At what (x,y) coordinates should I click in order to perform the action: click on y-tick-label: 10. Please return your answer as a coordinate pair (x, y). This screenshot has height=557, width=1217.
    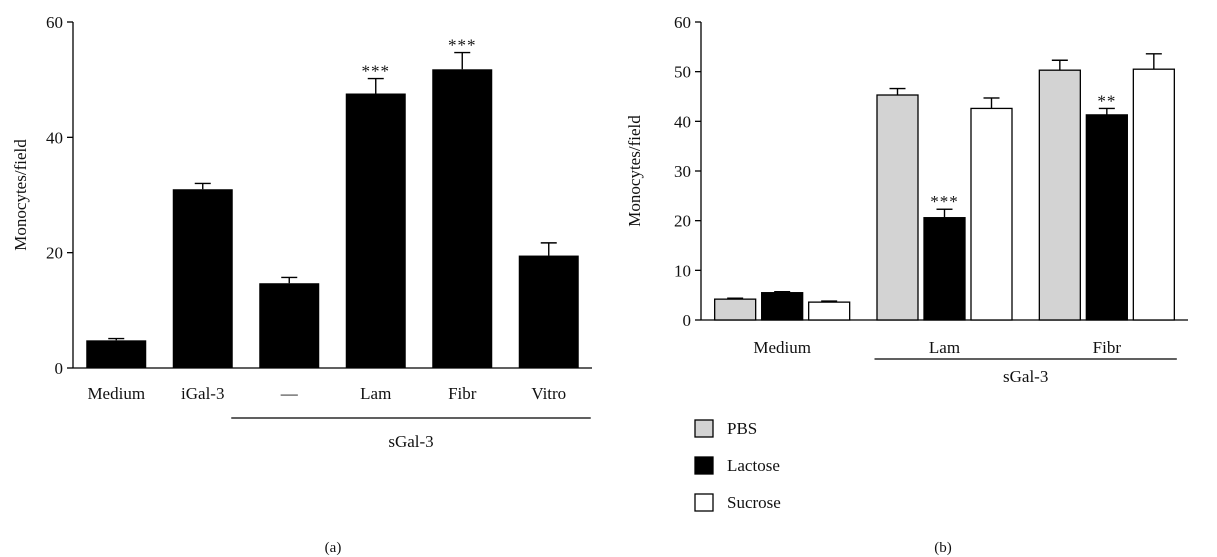
    Looking at the image, I should click on (682, 270).